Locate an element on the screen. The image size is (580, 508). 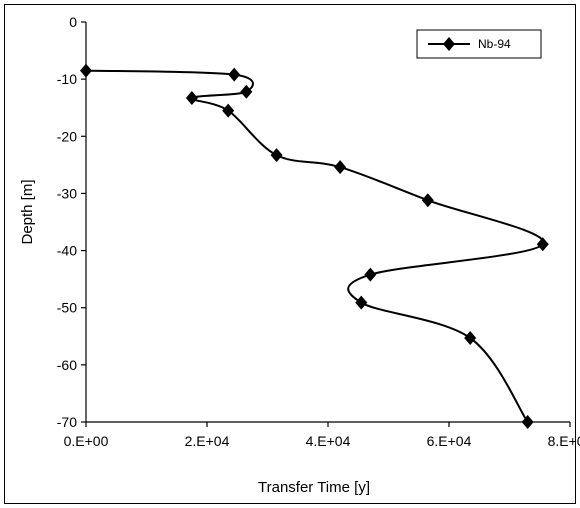
x-axis: 0.E+00 2.E+04 4.E+04 6.E+04 8.E+04 is located at coordinates (322, 435).